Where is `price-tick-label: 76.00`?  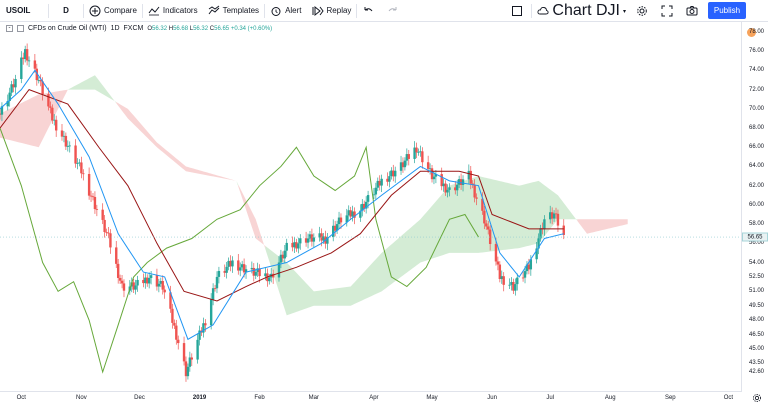 price-tick-label: 76.00 is located at coordinates (756, 51).